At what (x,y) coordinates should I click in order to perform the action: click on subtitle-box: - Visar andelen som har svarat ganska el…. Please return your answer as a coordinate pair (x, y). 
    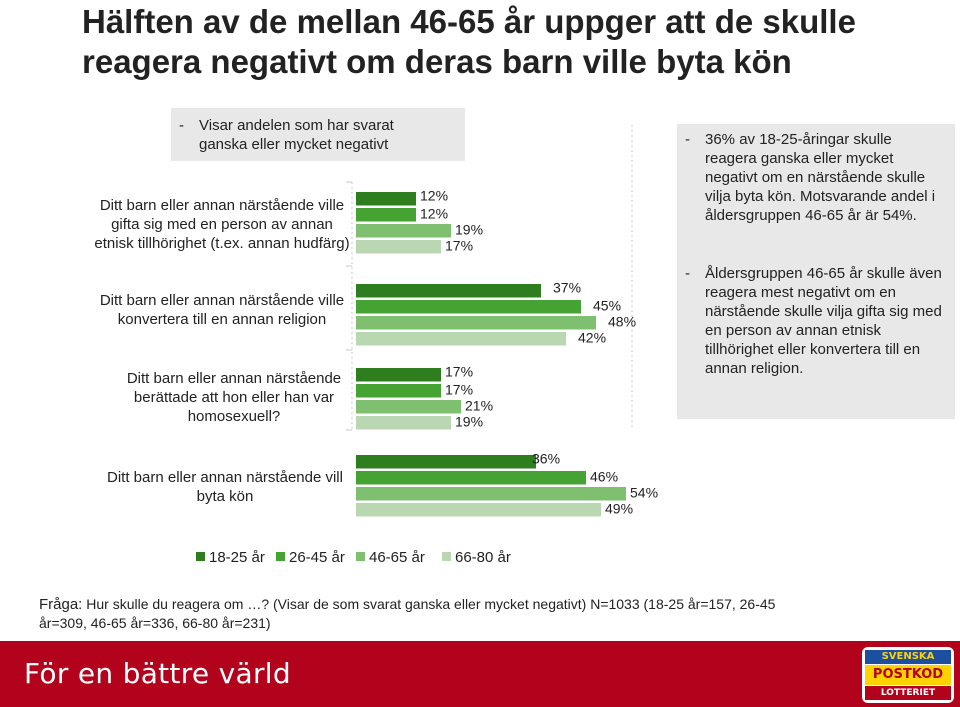
    Looking at the image, I should click on (318, 134).